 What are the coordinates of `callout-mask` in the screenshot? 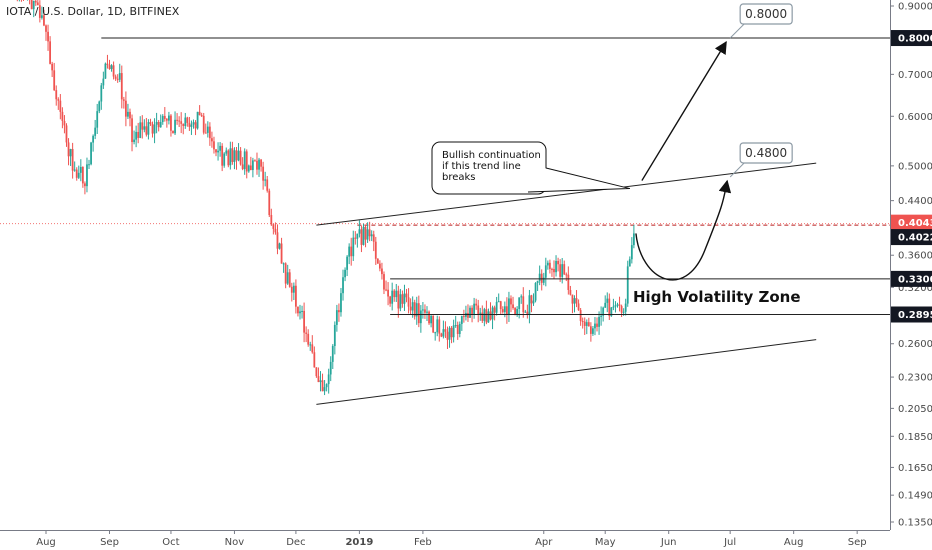 It's located at (534, 177).